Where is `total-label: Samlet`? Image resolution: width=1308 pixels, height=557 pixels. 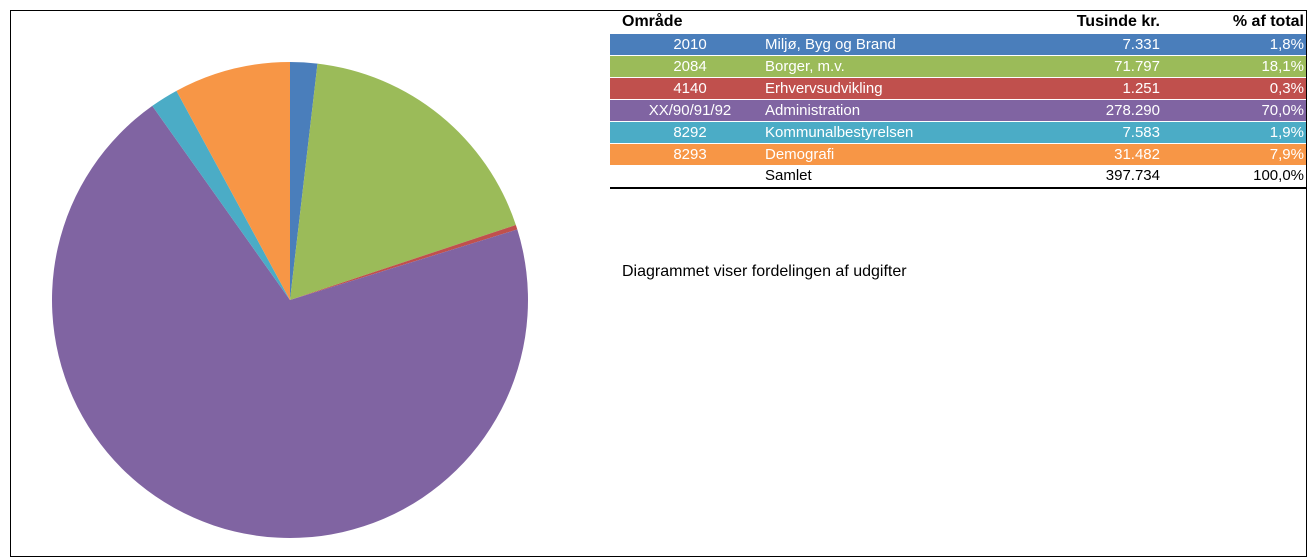 total-label: Samlet is located at coordinates (789, 175).